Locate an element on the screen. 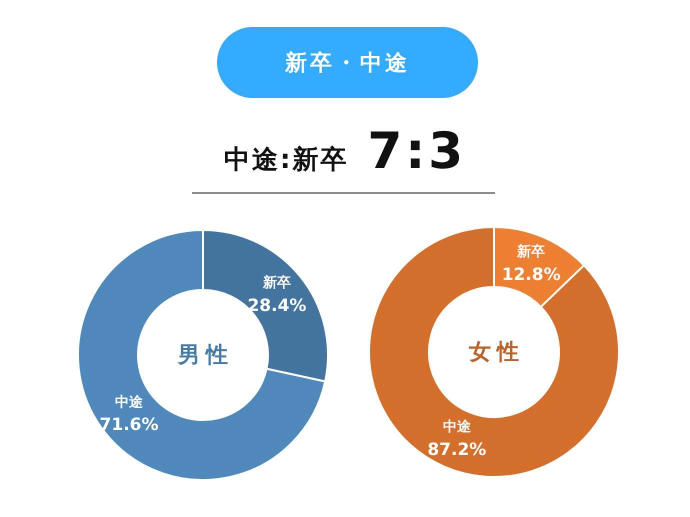 This screenshot has width=690, height=517. text: 女性 is located at coordinates (496, 353).